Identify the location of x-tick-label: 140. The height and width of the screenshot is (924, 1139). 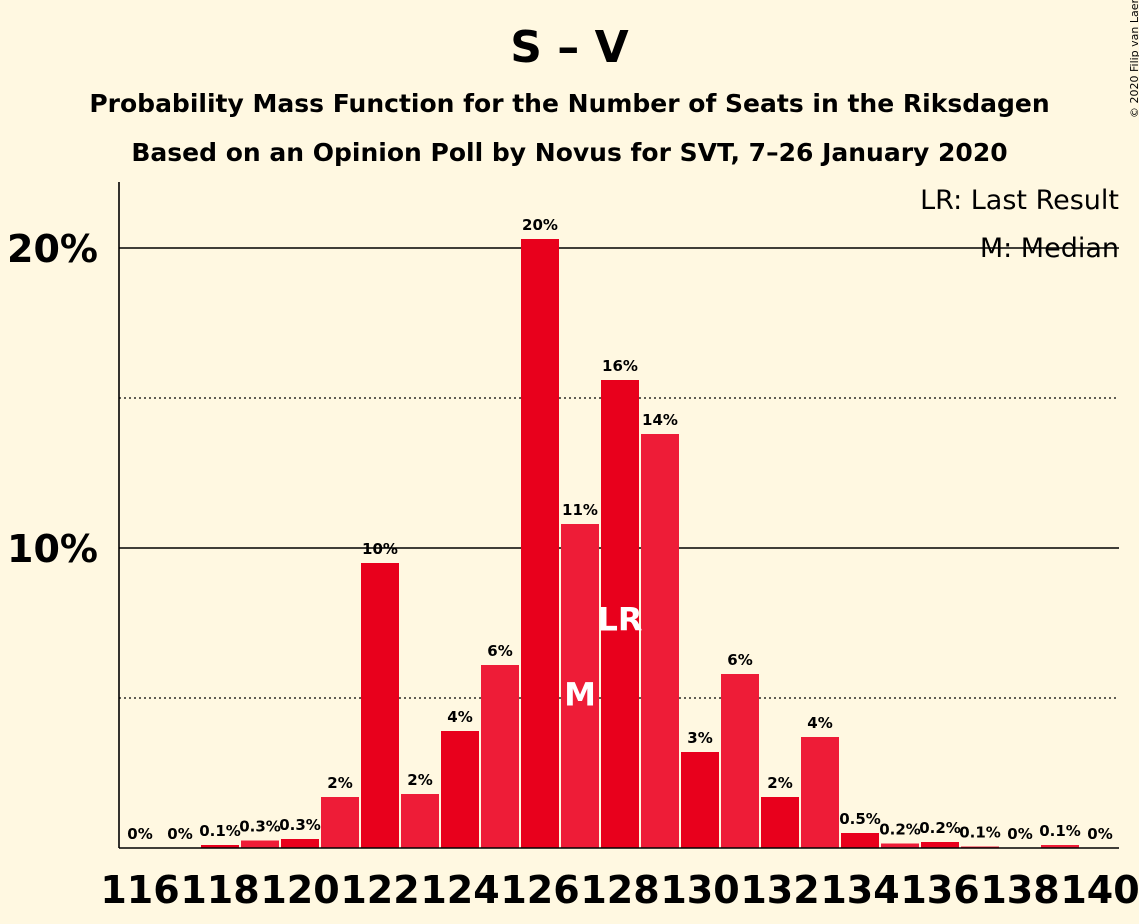
(1099, 890).